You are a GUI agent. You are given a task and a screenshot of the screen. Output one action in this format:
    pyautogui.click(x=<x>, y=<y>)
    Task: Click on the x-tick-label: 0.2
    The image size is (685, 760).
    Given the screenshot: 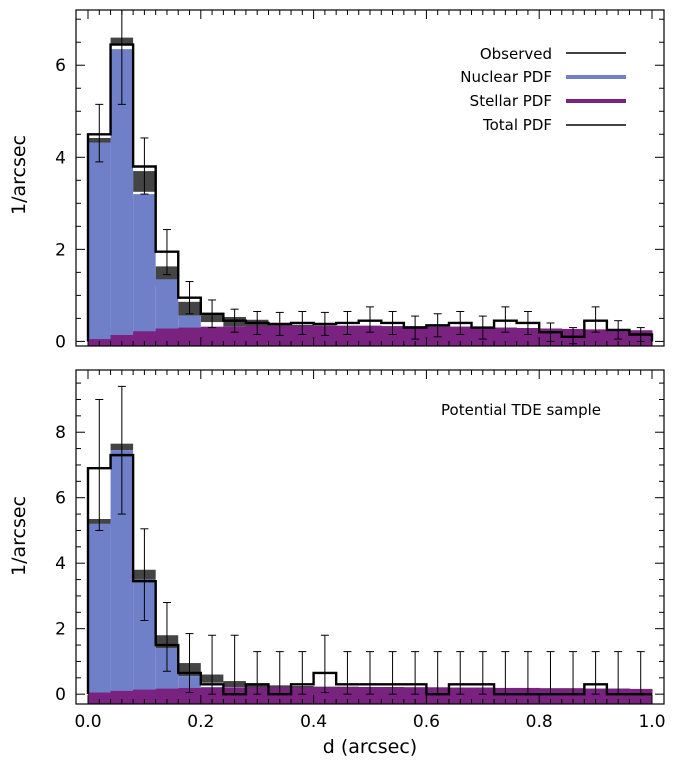 What is the action you would take?
    pyautogui.click(x=200, y=722)
    